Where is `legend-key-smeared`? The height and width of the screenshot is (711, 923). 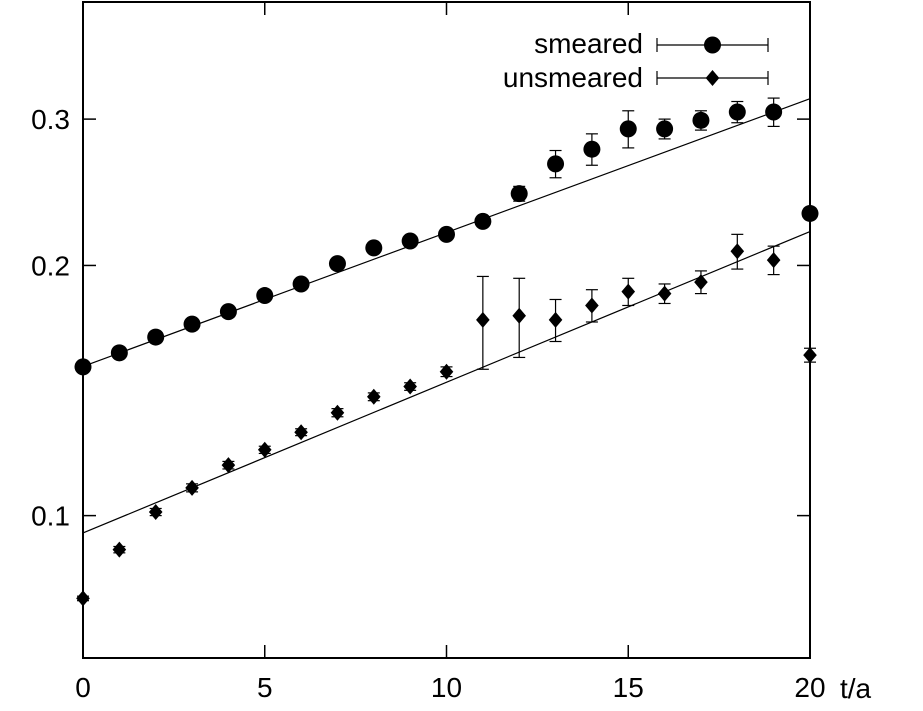
legend-key-smeared is located at coordinates (712, 45).